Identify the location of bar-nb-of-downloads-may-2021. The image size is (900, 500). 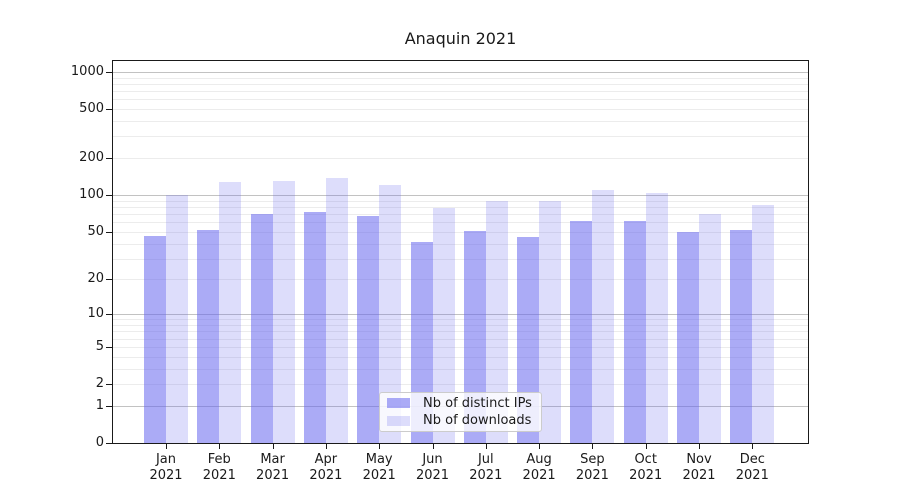
(390, 314).